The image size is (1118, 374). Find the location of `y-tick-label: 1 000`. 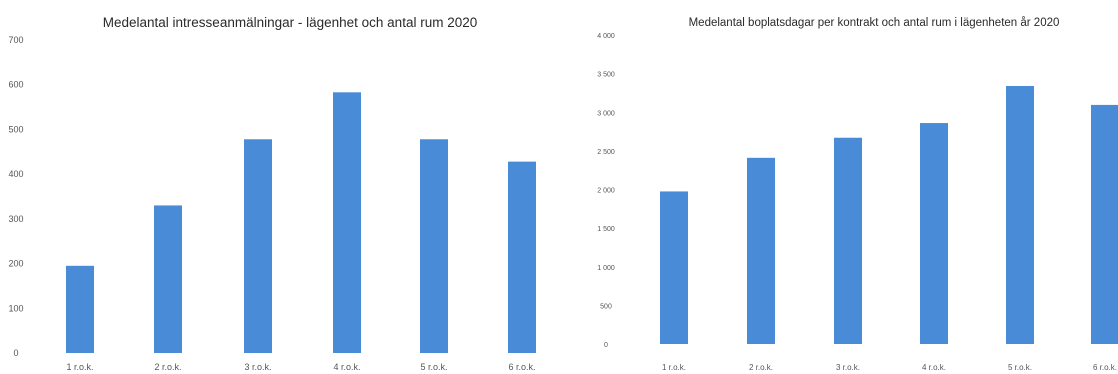

y-tick-label: 1 000 is located at coordinates (606, 268).